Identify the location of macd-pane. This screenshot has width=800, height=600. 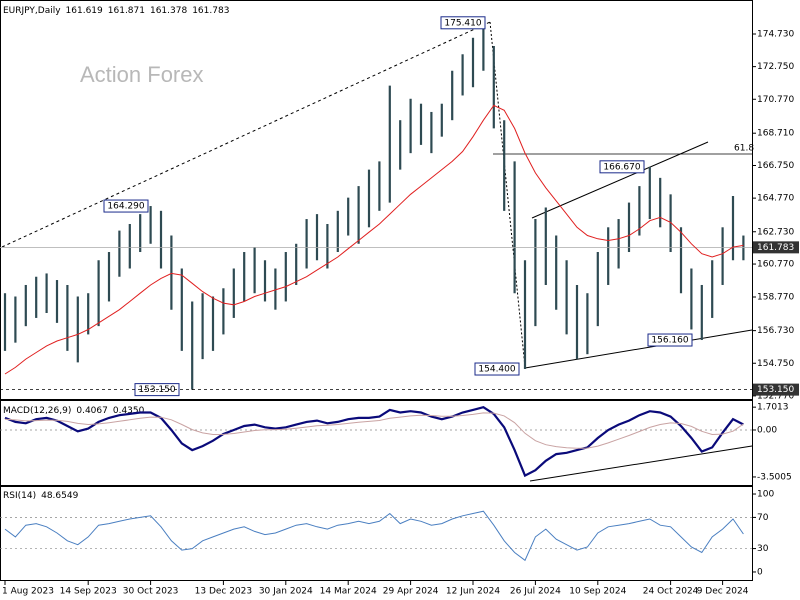
(376, 443).